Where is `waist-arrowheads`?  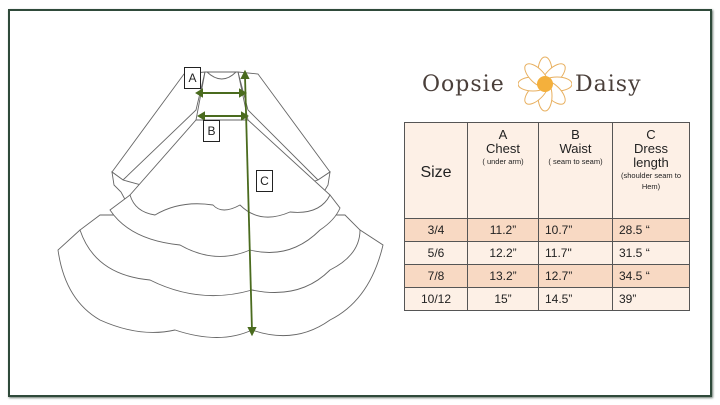
waist-arrowheads is located at coordinates (223, 116).